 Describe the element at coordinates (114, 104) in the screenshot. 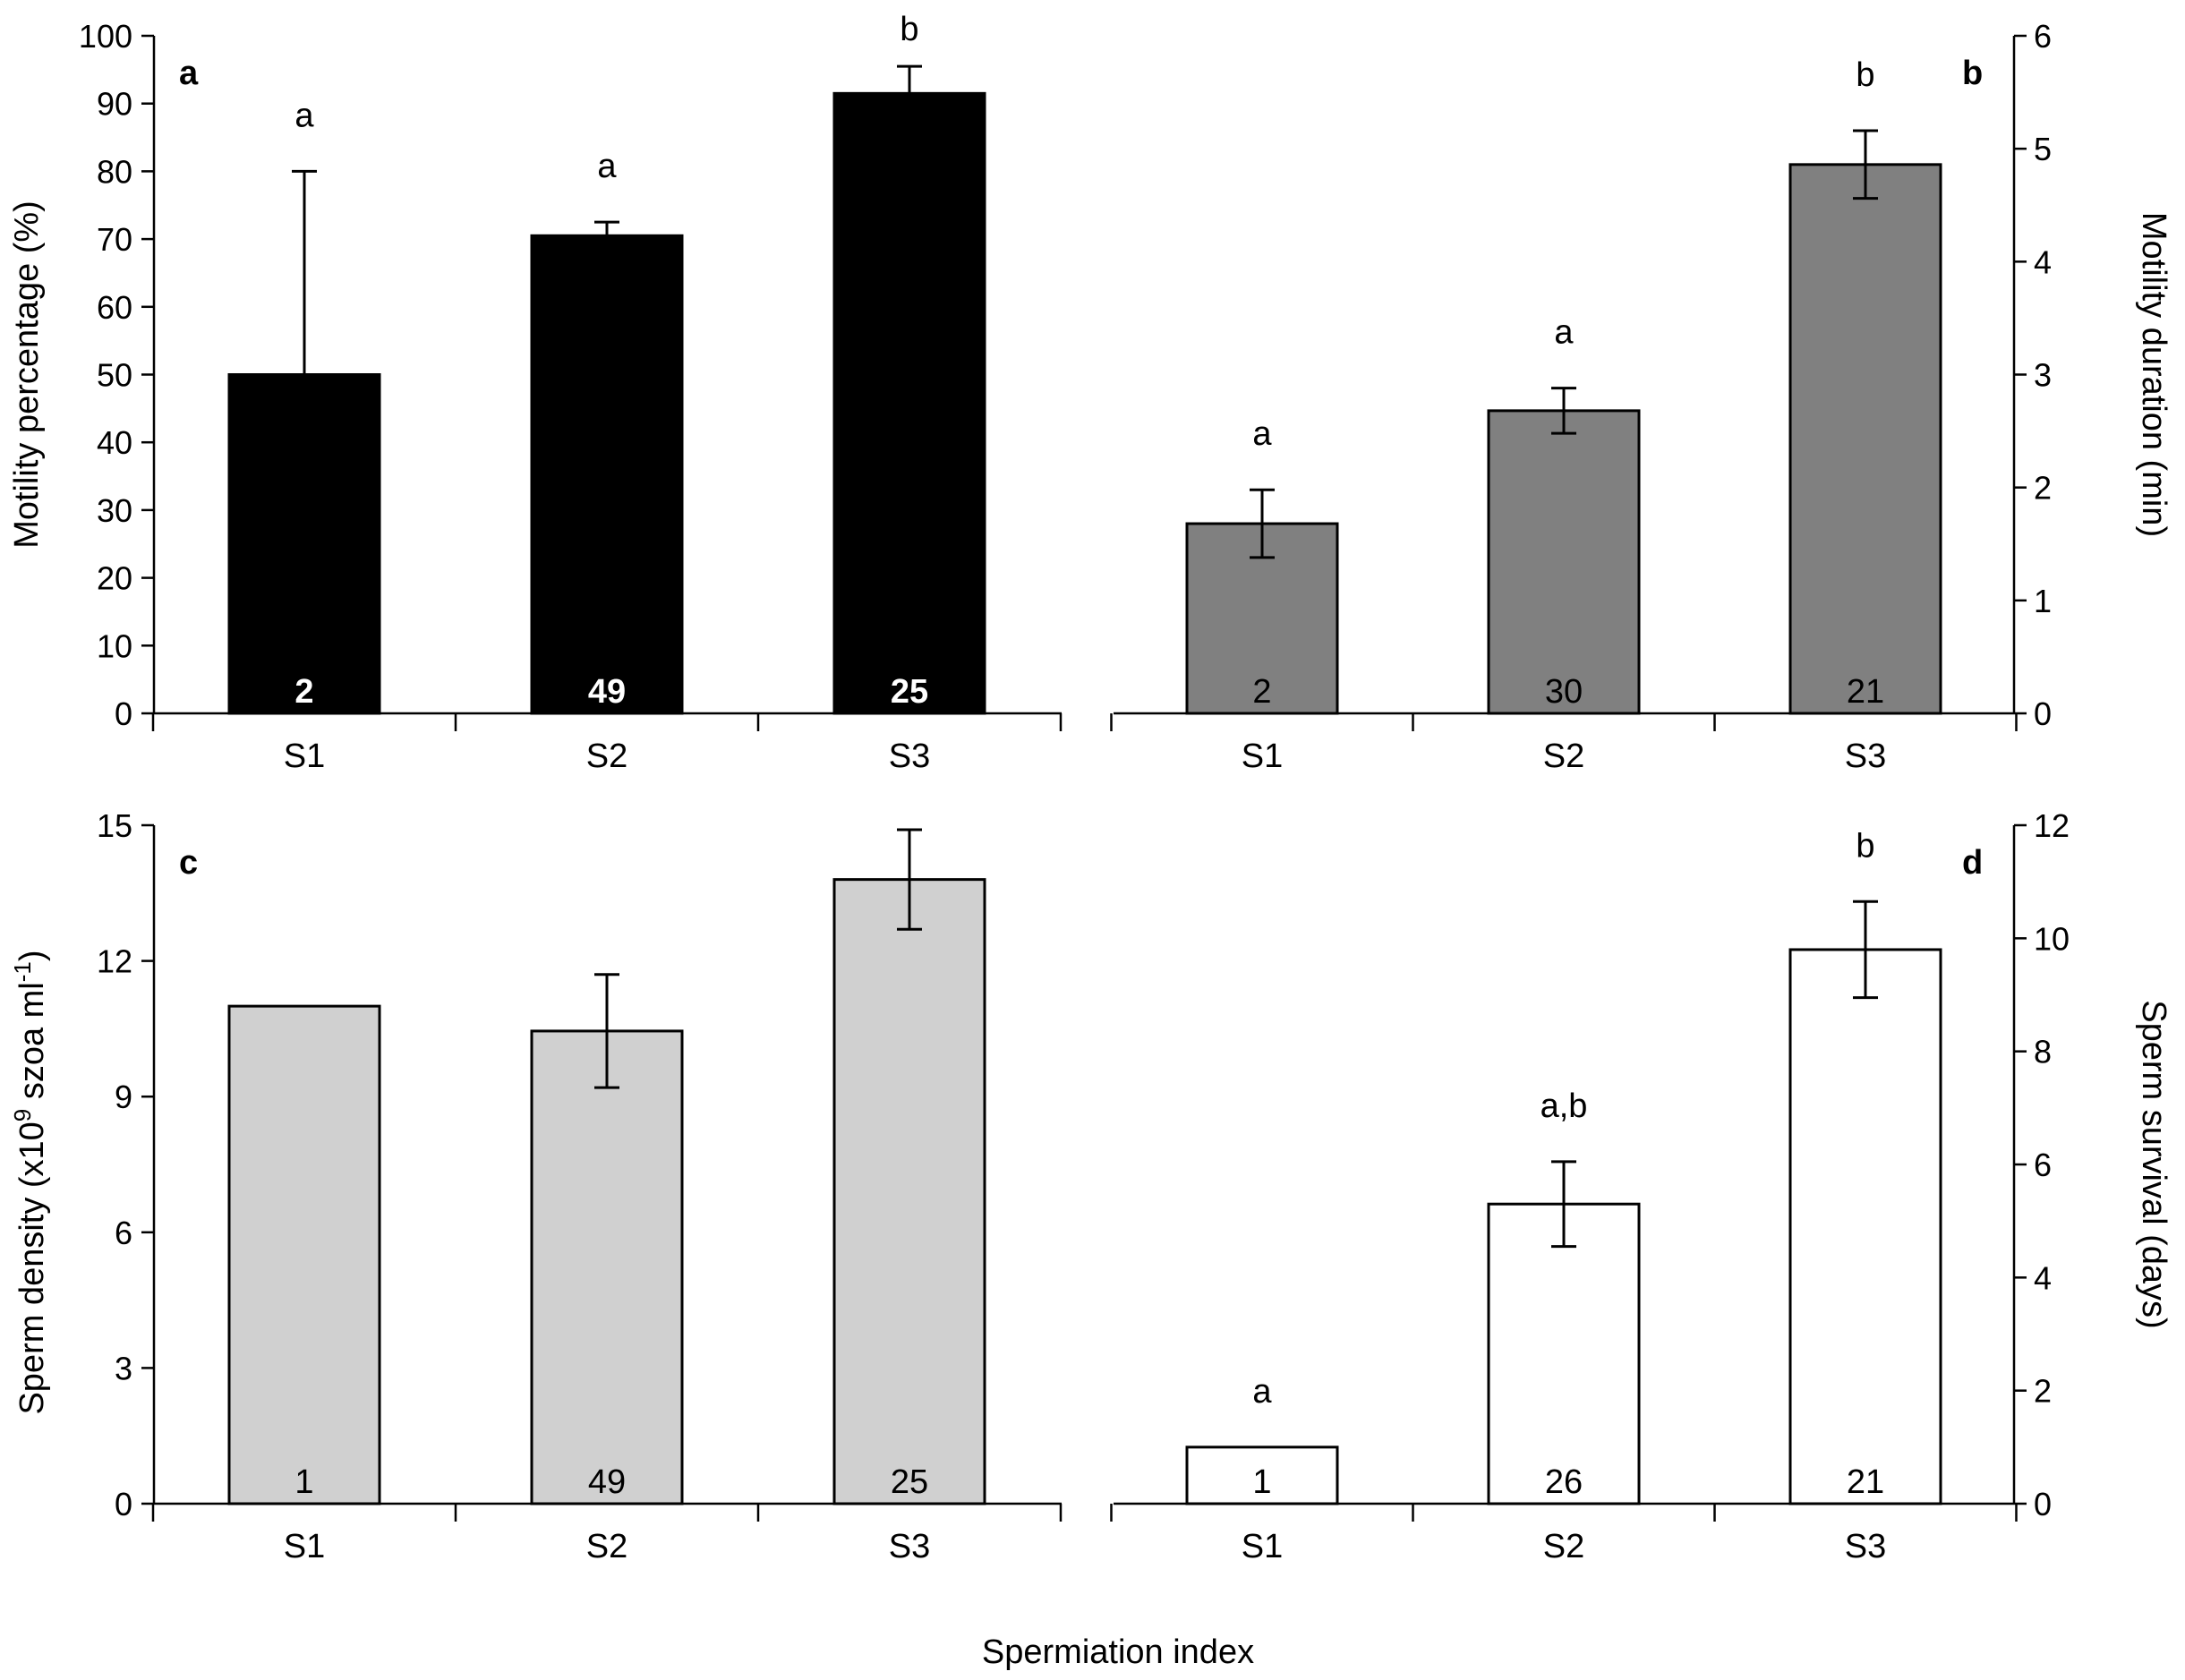

I see `y-tick-label: 90` at that location.